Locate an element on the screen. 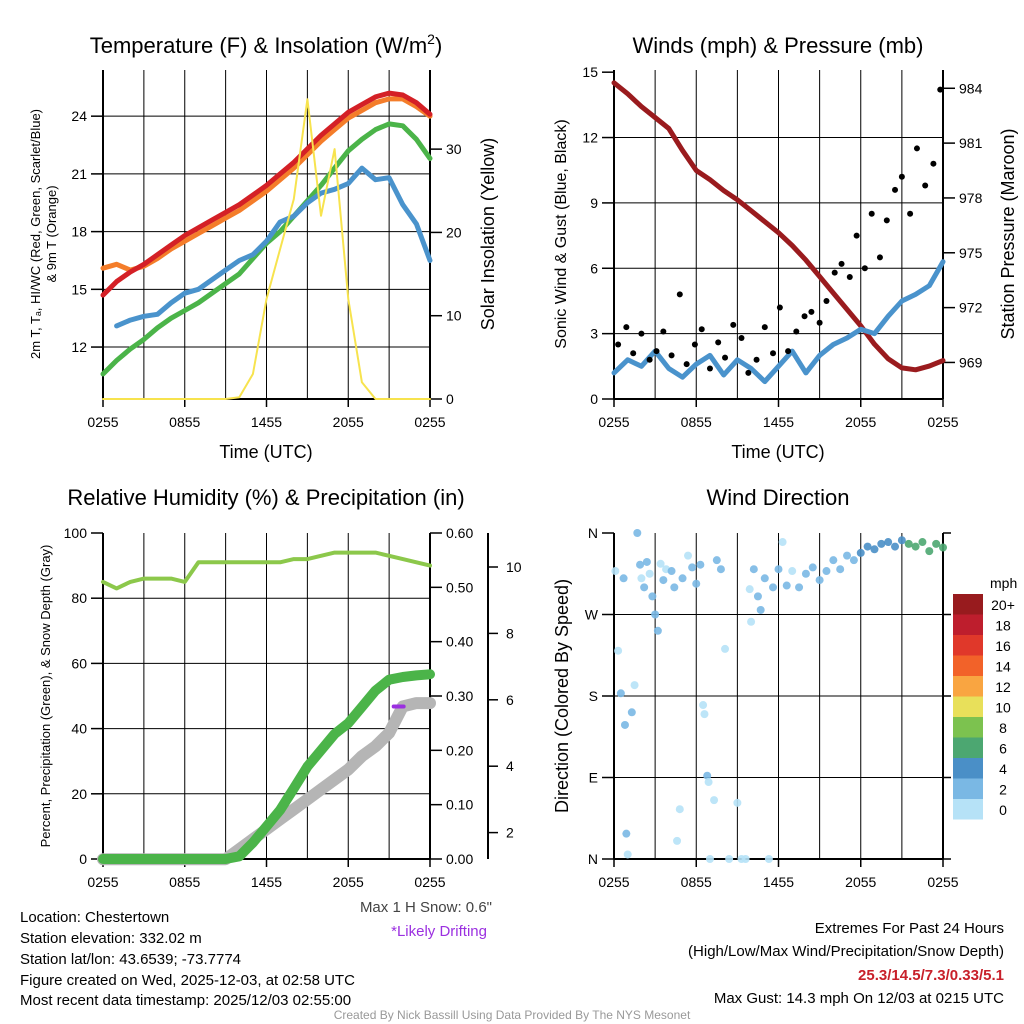 The height and width of the screenshot is (1024, 1024). insolation-right-y-tick-label: 0 is located at coordinates (450, 399).